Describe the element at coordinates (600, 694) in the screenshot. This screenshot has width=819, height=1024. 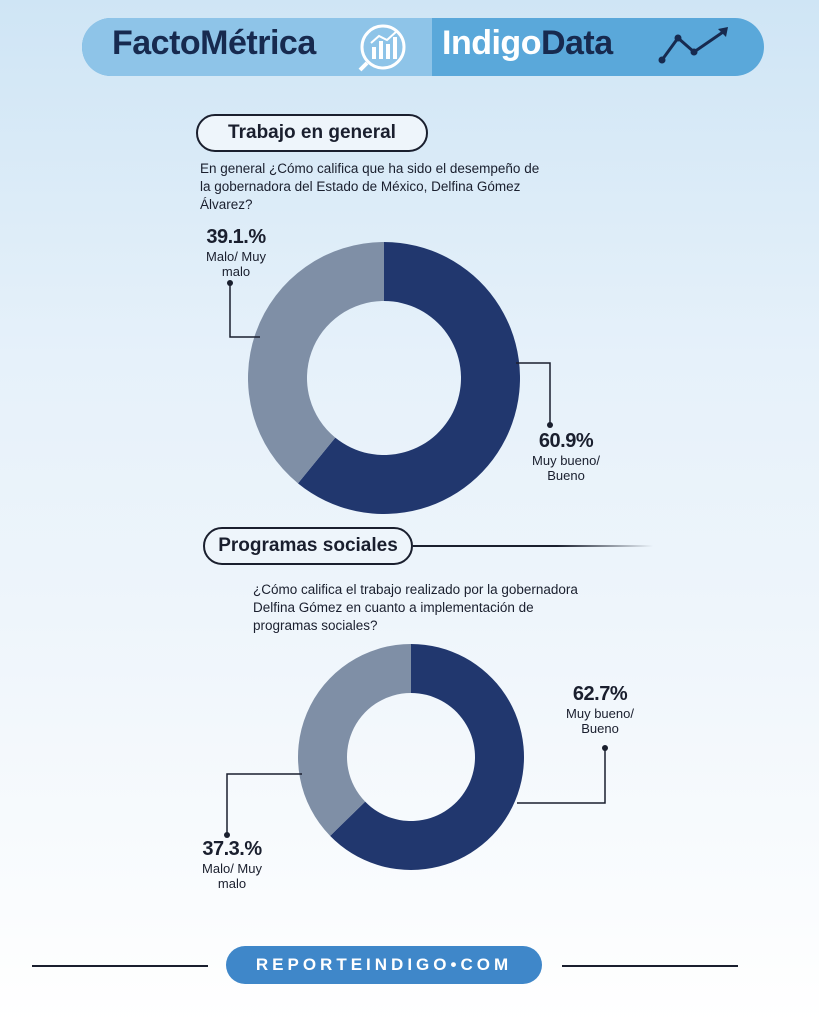
I see `chart2-positive-value: 62.7%` at that location.